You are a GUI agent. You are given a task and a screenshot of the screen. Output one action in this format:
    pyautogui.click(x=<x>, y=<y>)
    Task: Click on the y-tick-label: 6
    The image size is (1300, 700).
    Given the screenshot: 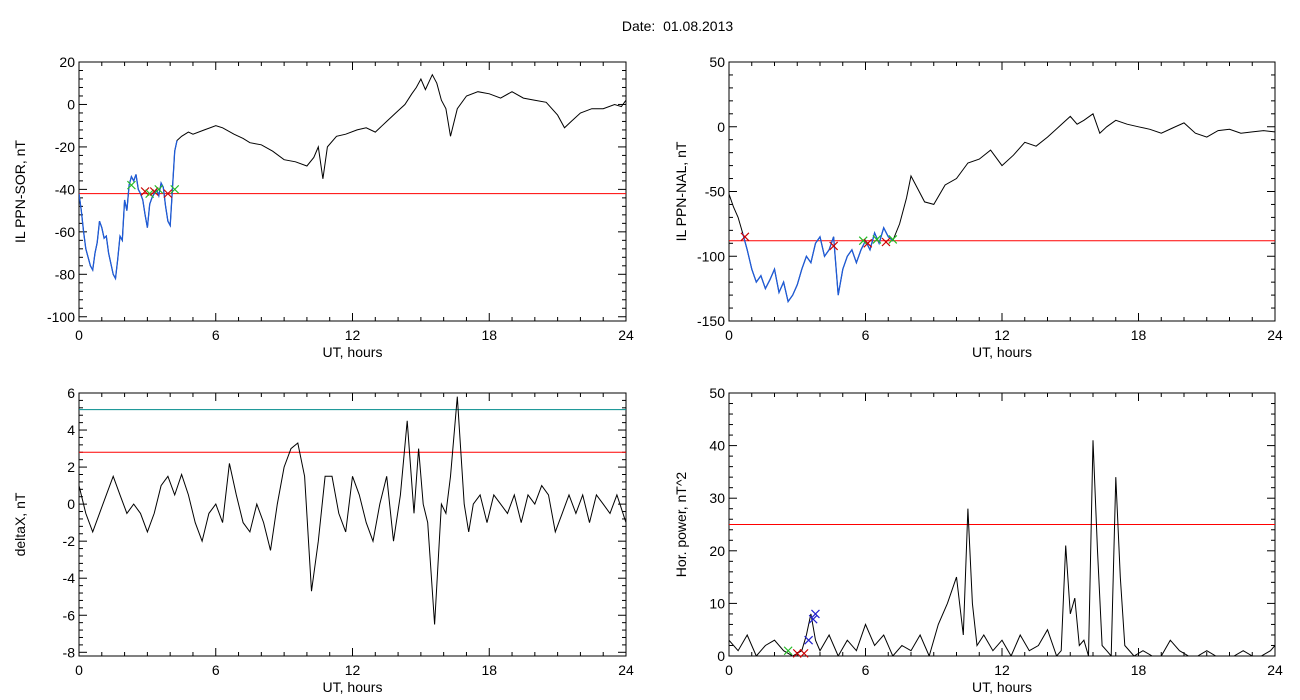 What is the action you would take?
    pyautogui.click(x=71, y=393)
    